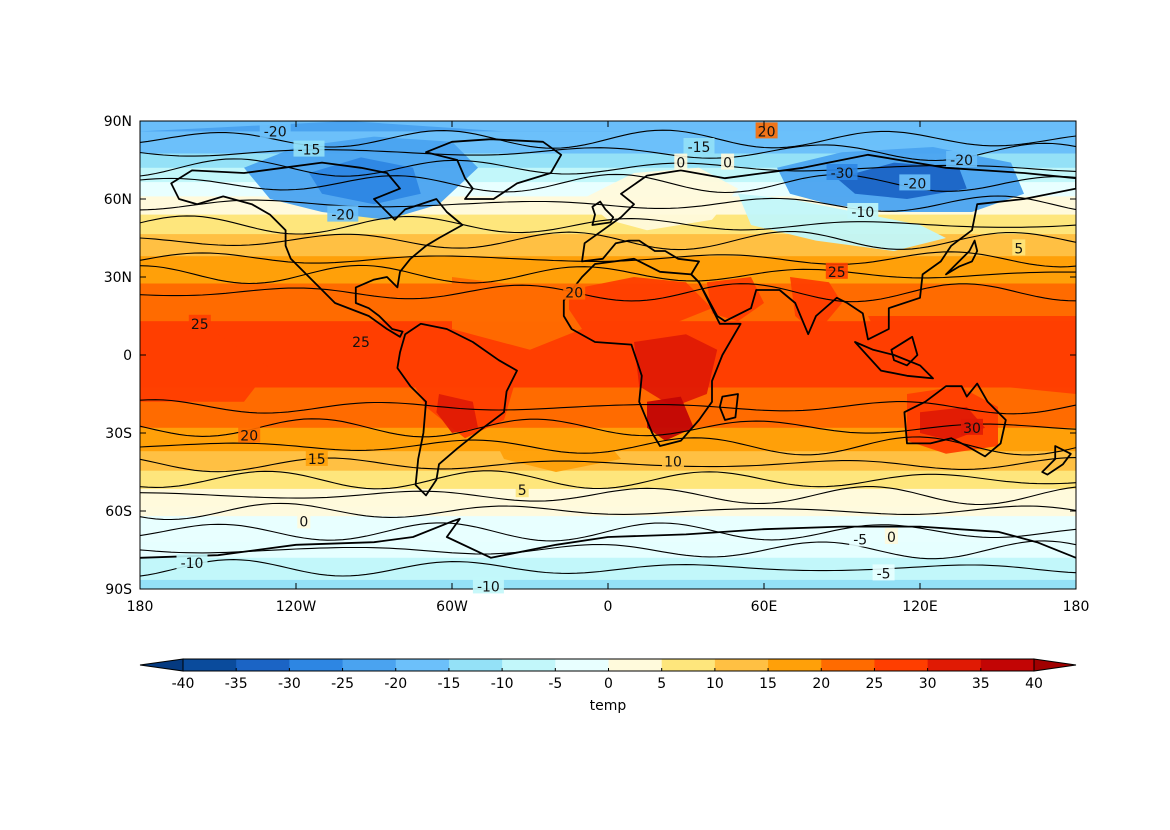 Image resolution: width=1170 pixels, height=830 pixels. I want to click on coastline-north-america, so click(317, 249).